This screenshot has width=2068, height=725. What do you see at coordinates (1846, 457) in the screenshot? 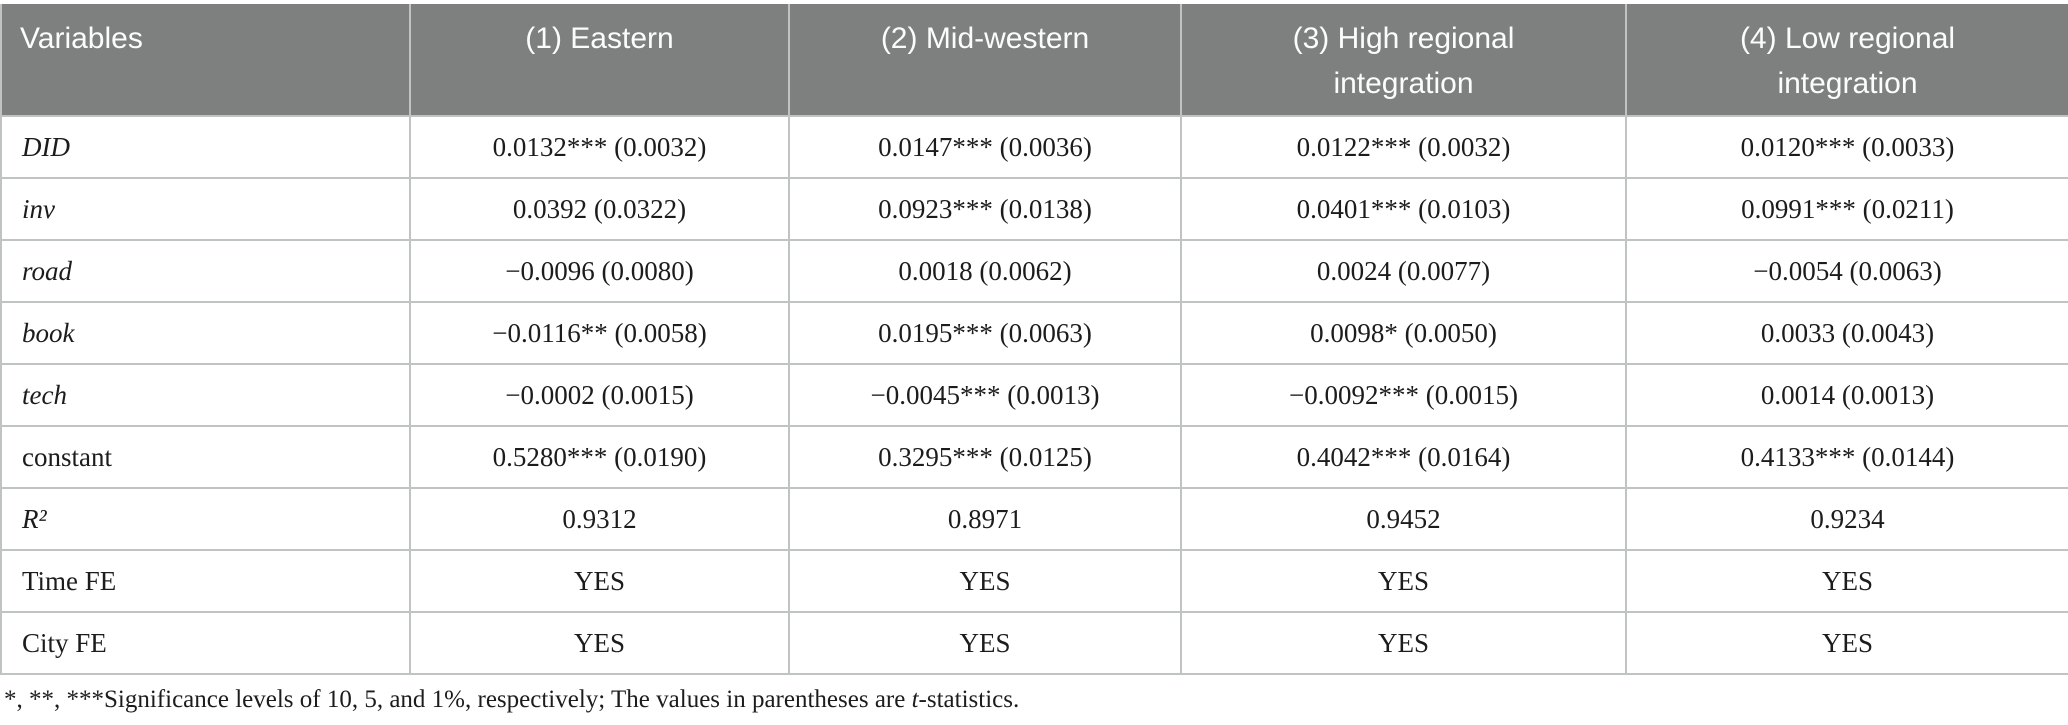
I see `cell-value: 0.4133*** (0.0144)` at bounding box center [1846, 457].